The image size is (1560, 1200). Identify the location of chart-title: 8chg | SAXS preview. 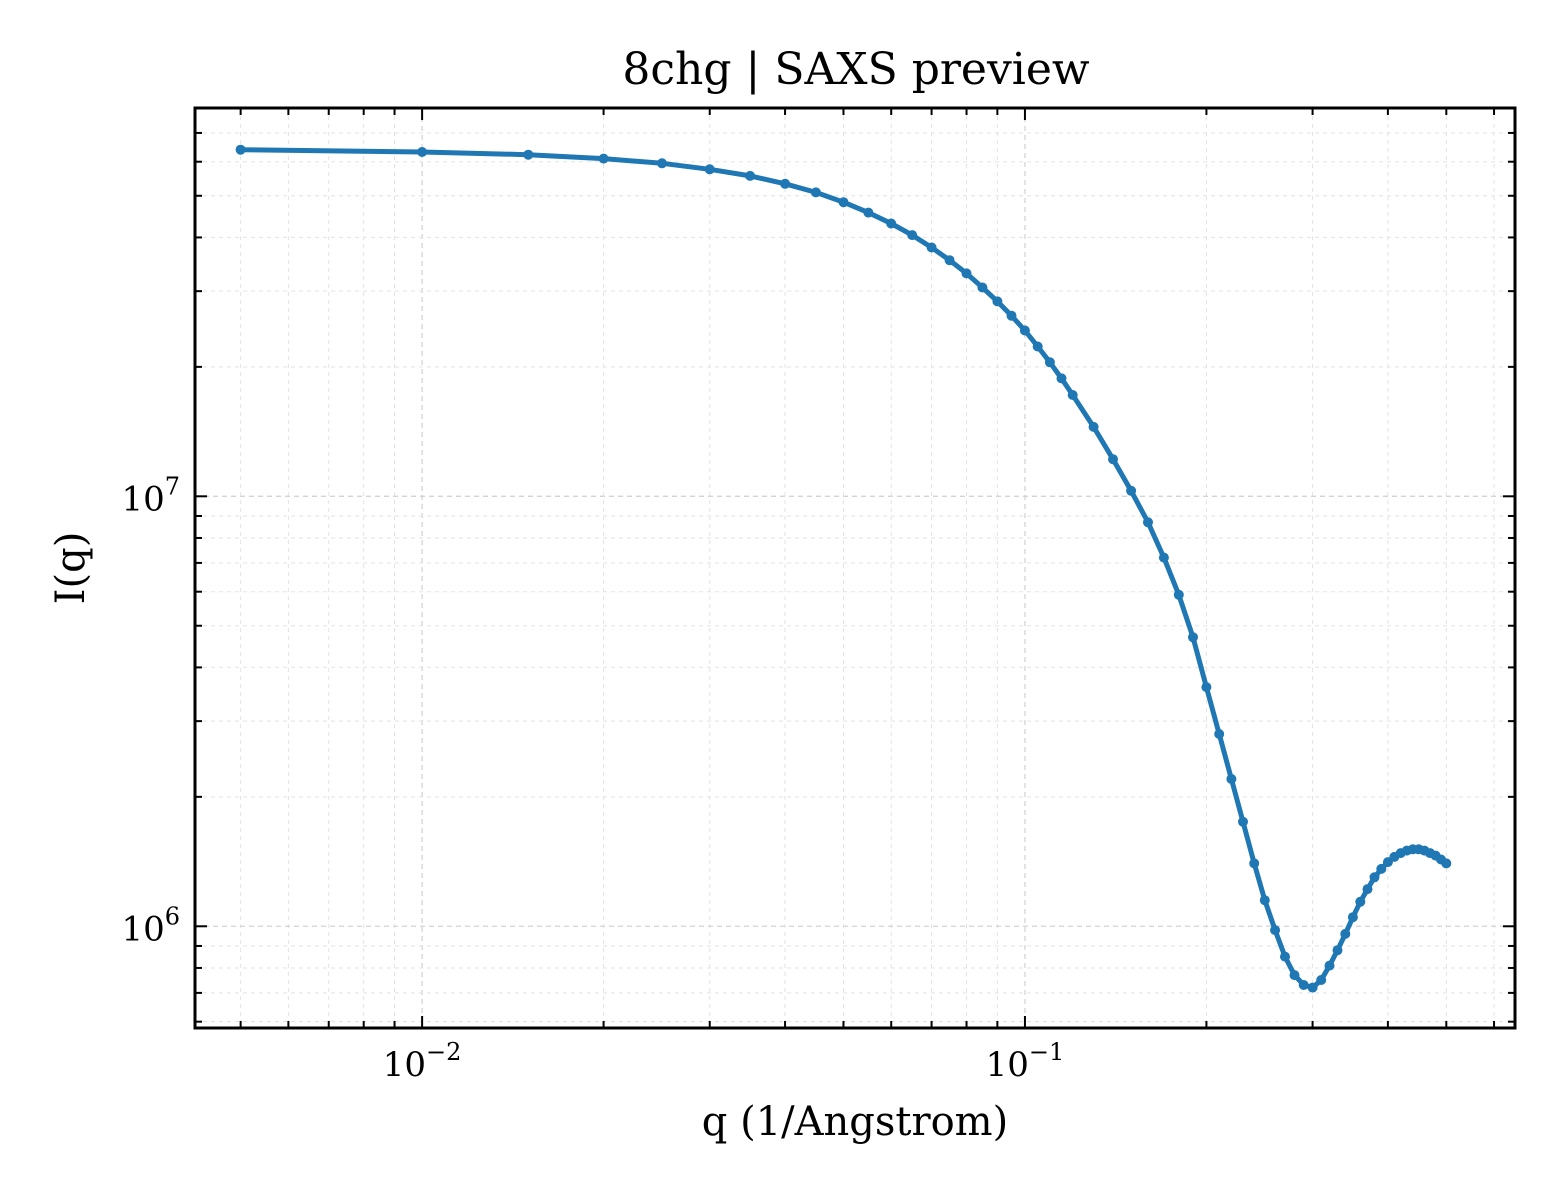
(856, 69).